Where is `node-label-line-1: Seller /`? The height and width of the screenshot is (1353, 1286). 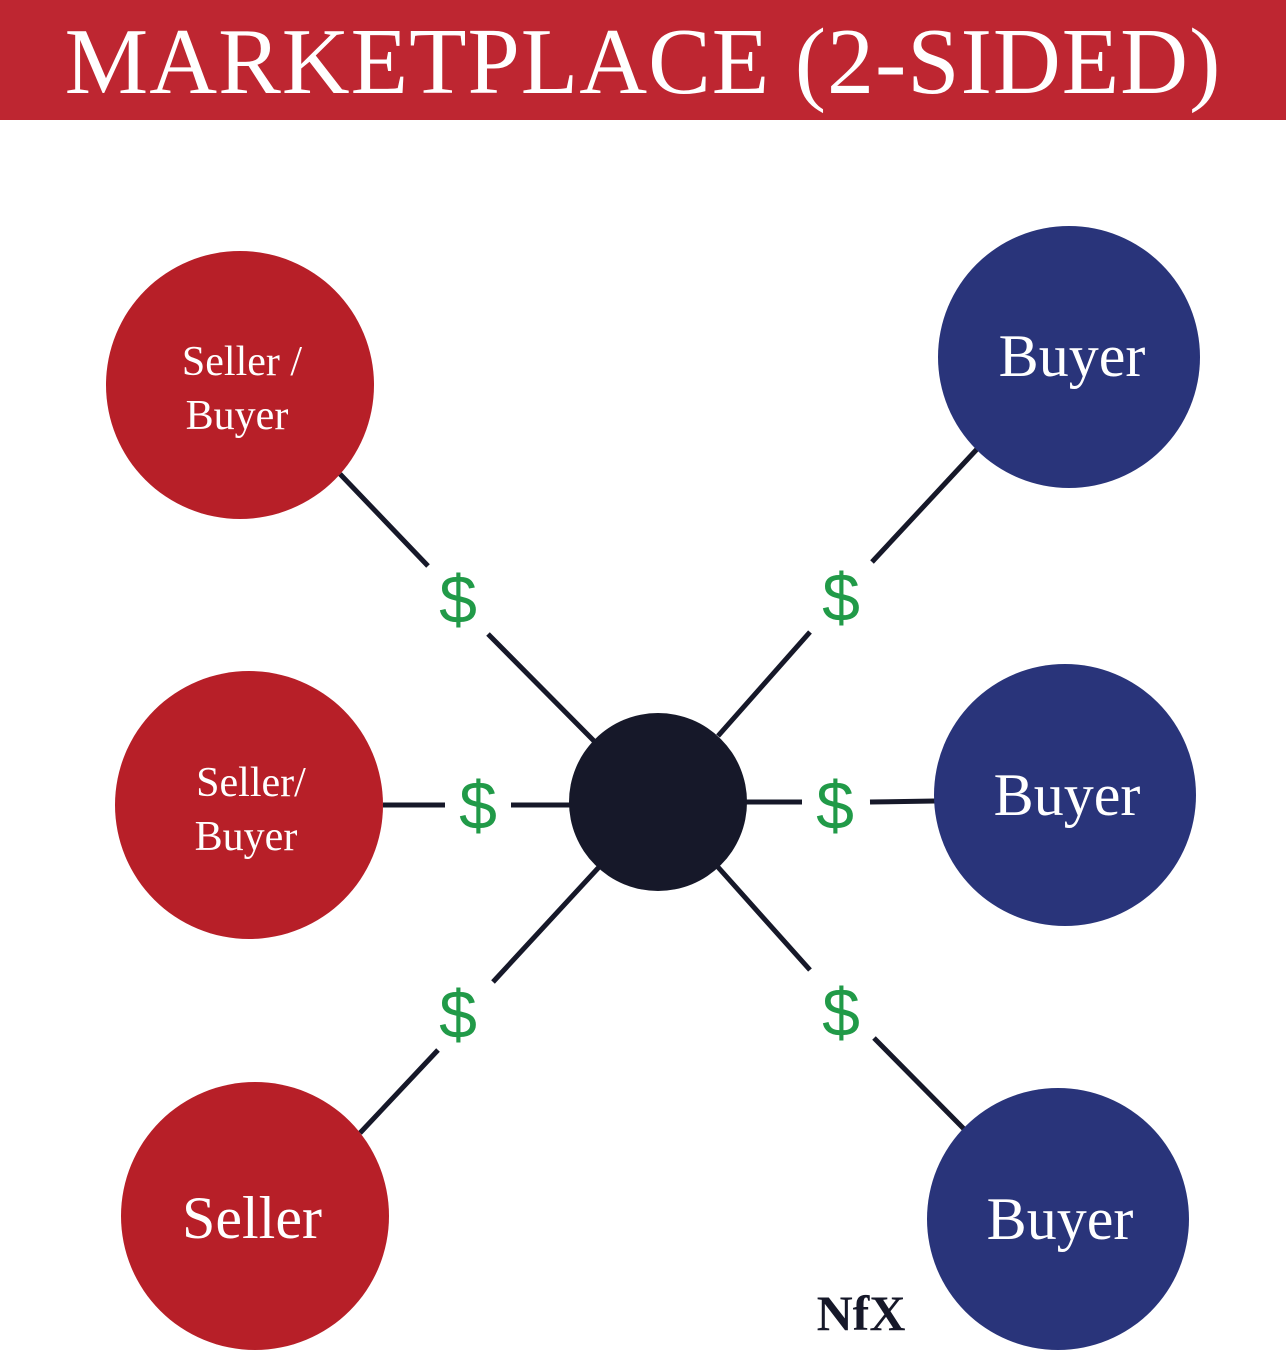
node-label-line-1: Seller / is located at coordinates (242, 362).